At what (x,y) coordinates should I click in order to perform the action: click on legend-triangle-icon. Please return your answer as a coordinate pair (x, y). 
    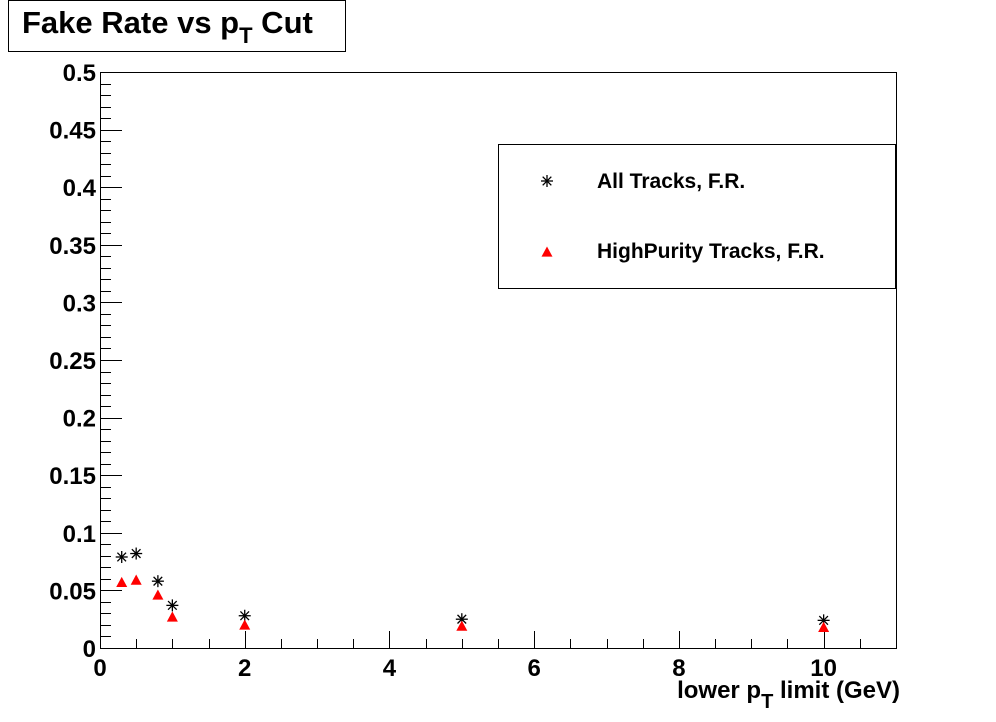
    Looking at the image, I should click on (547, 251).